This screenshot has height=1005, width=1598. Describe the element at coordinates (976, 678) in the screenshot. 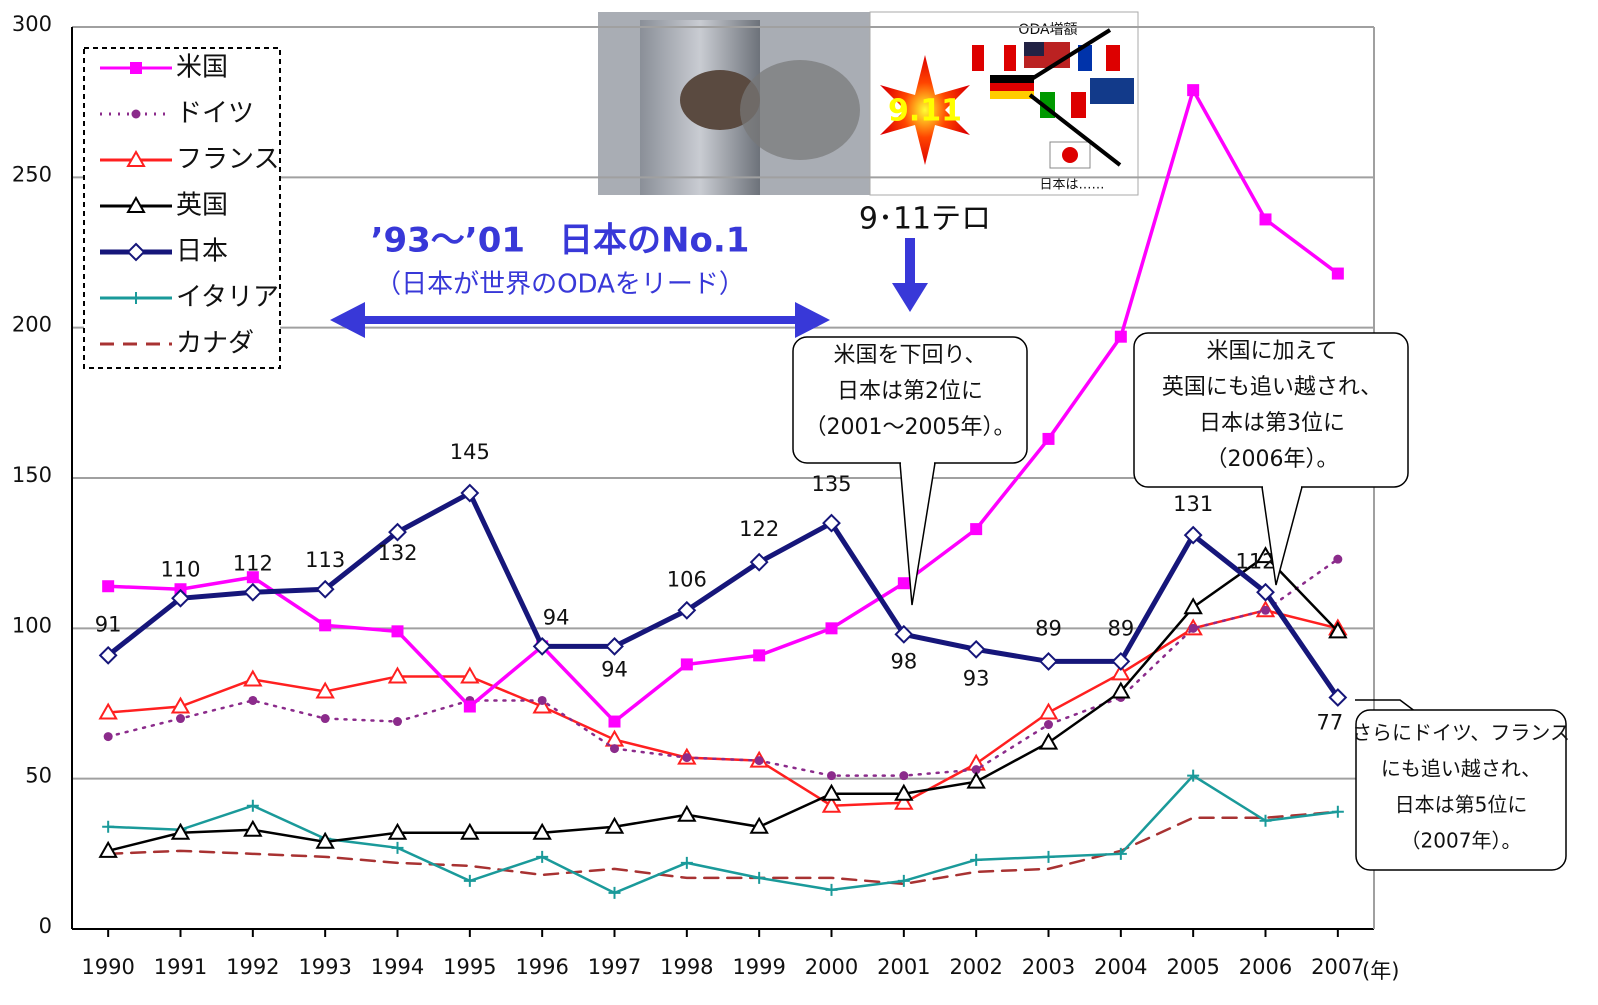

I see `data-label: 93` at that location.